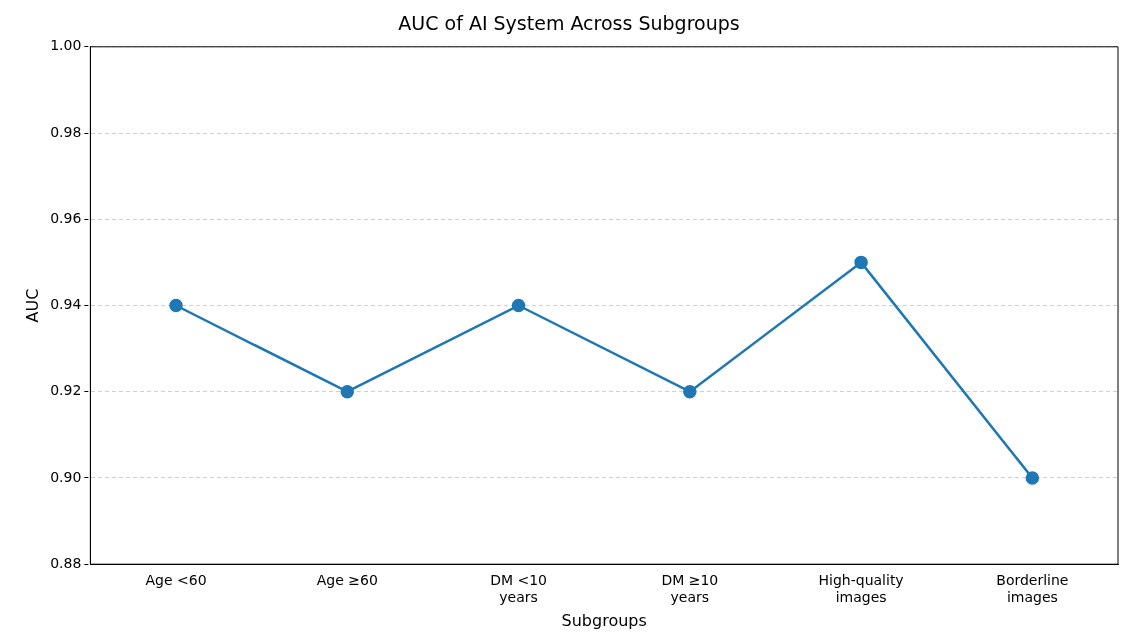  Describe the element at coordinates (32, 305) in the screenshot. I see `y-axis-title: AUC` at that location.